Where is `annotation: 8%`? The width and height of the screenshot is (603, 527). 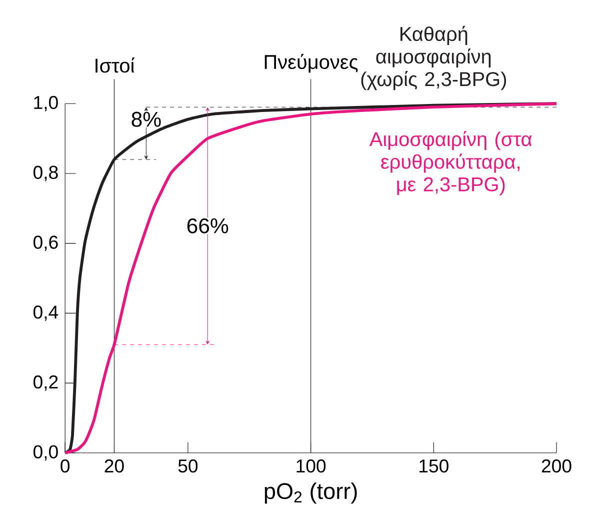 annotation: 8% is located at coordinates (146, 119).